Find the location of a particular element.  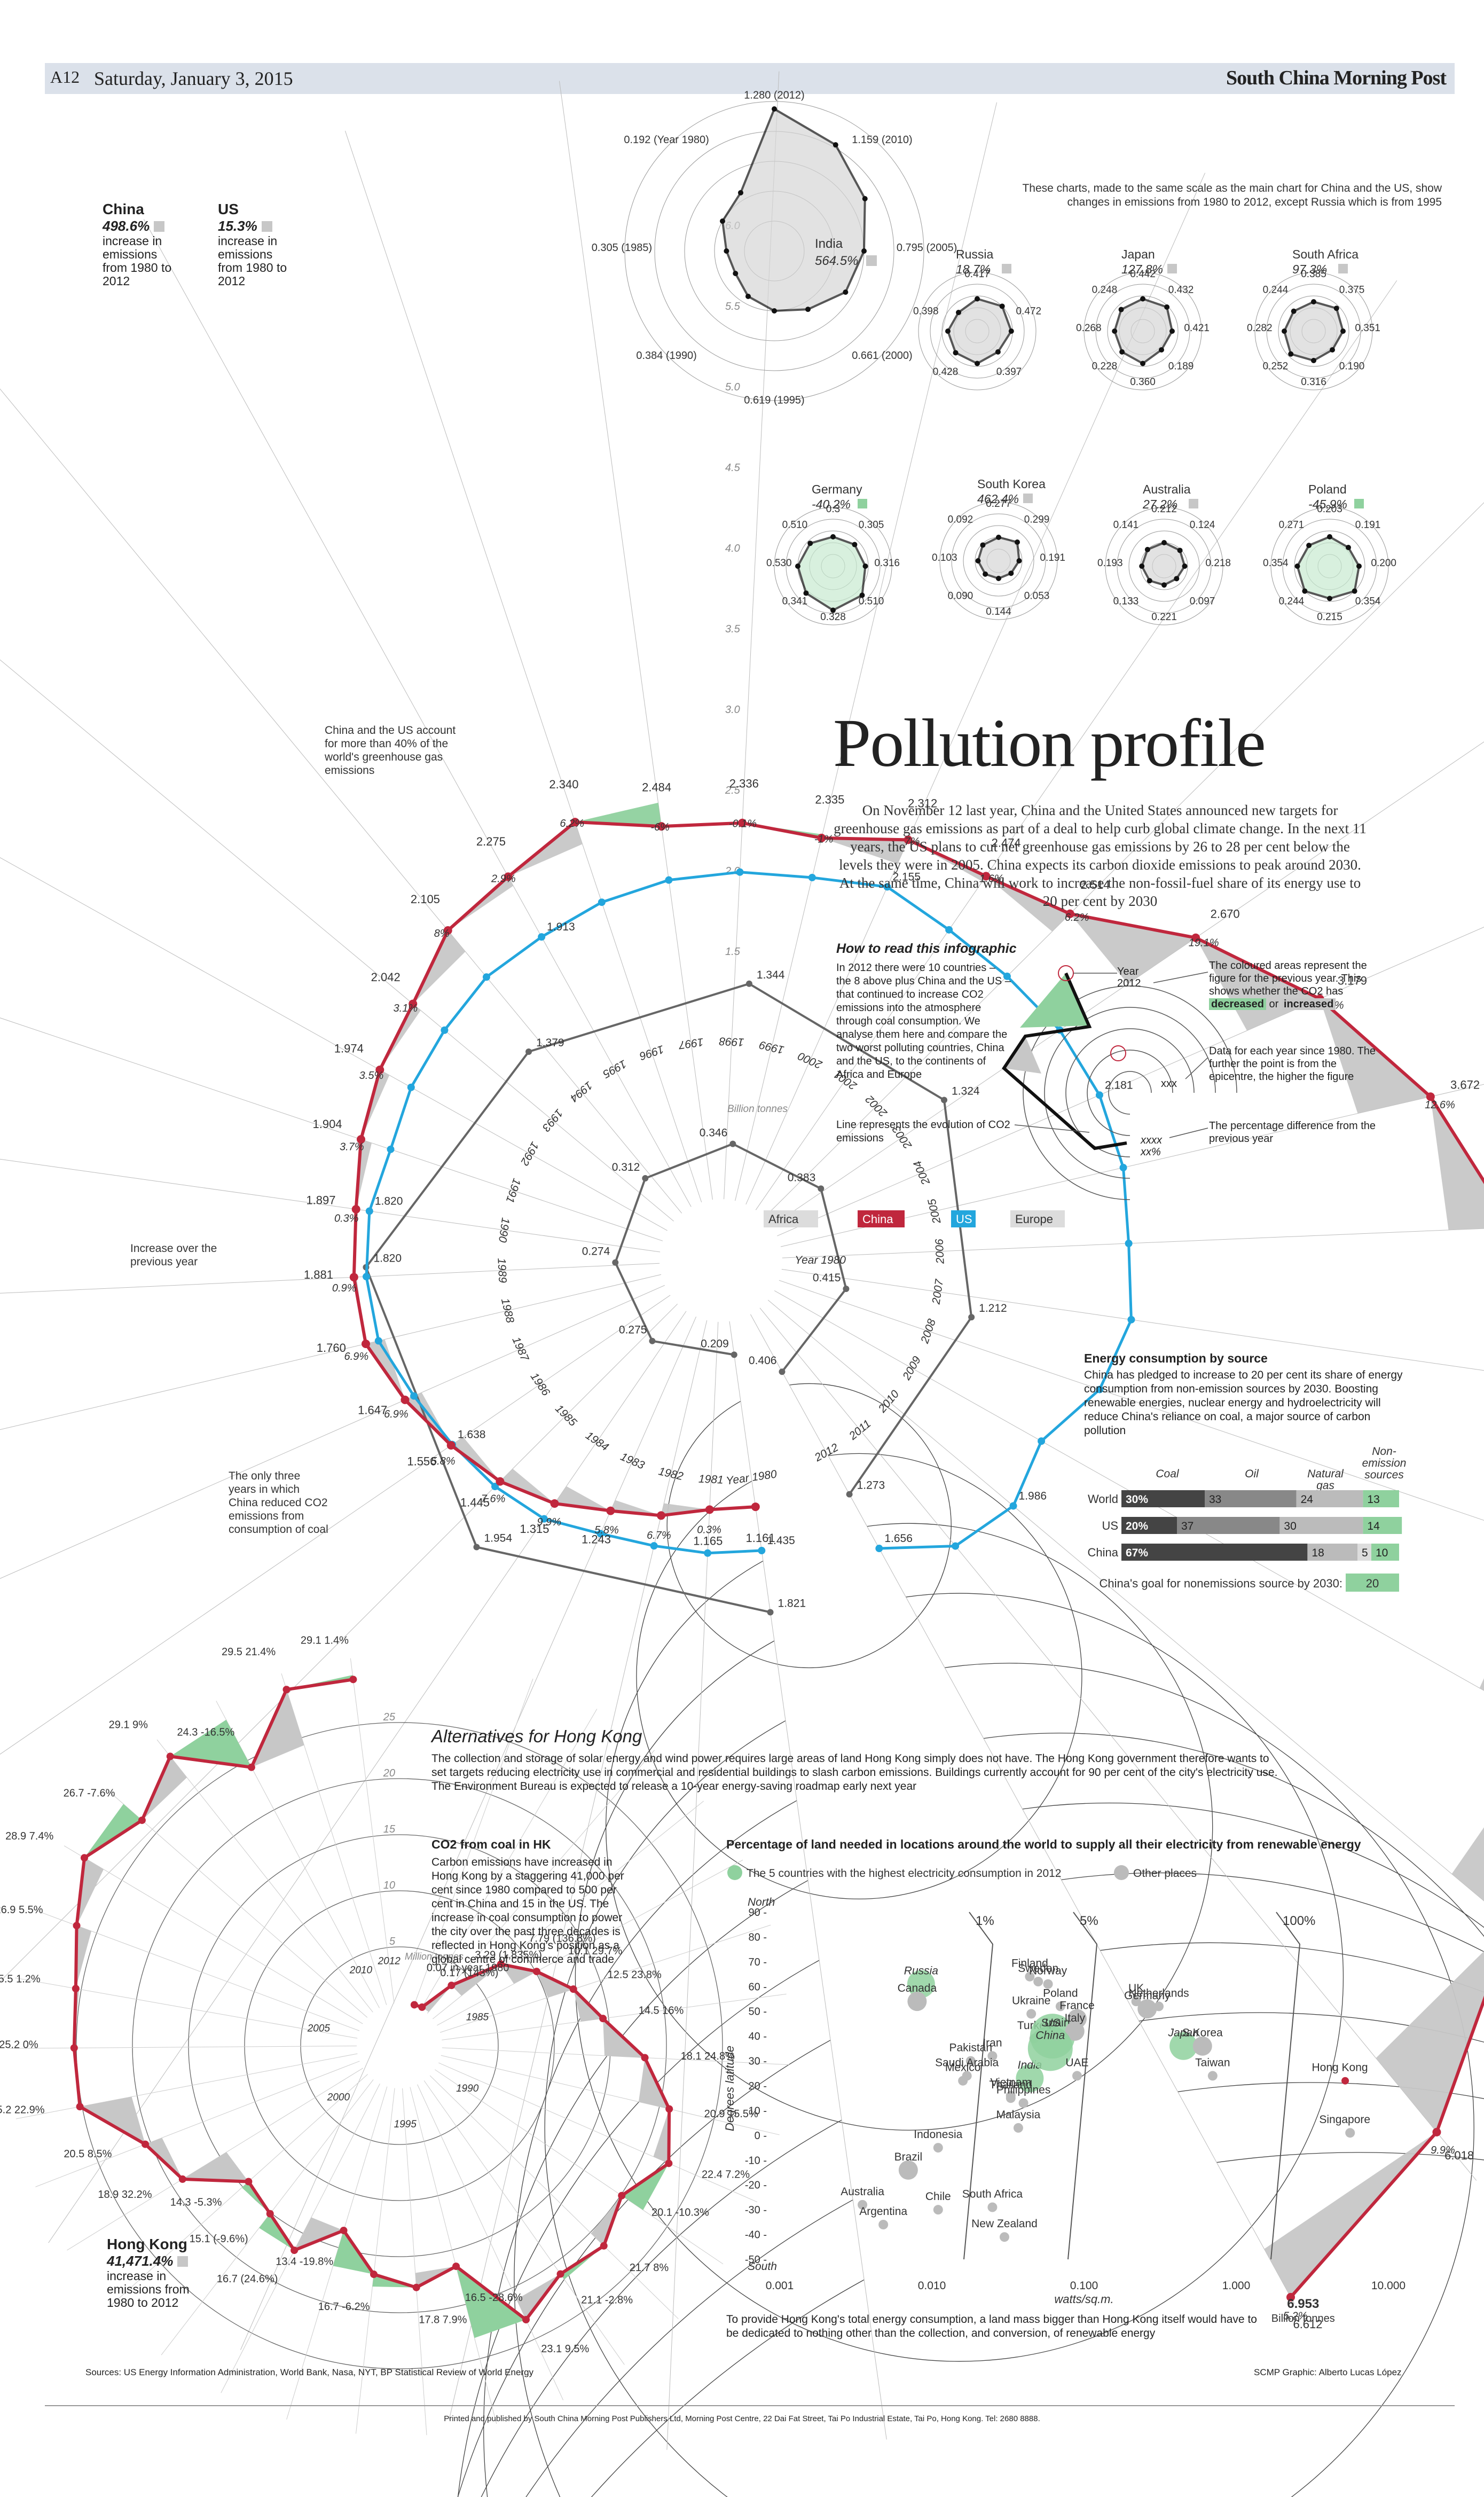

radar-value-label: 0.398 is located at coordinates (926, 311).